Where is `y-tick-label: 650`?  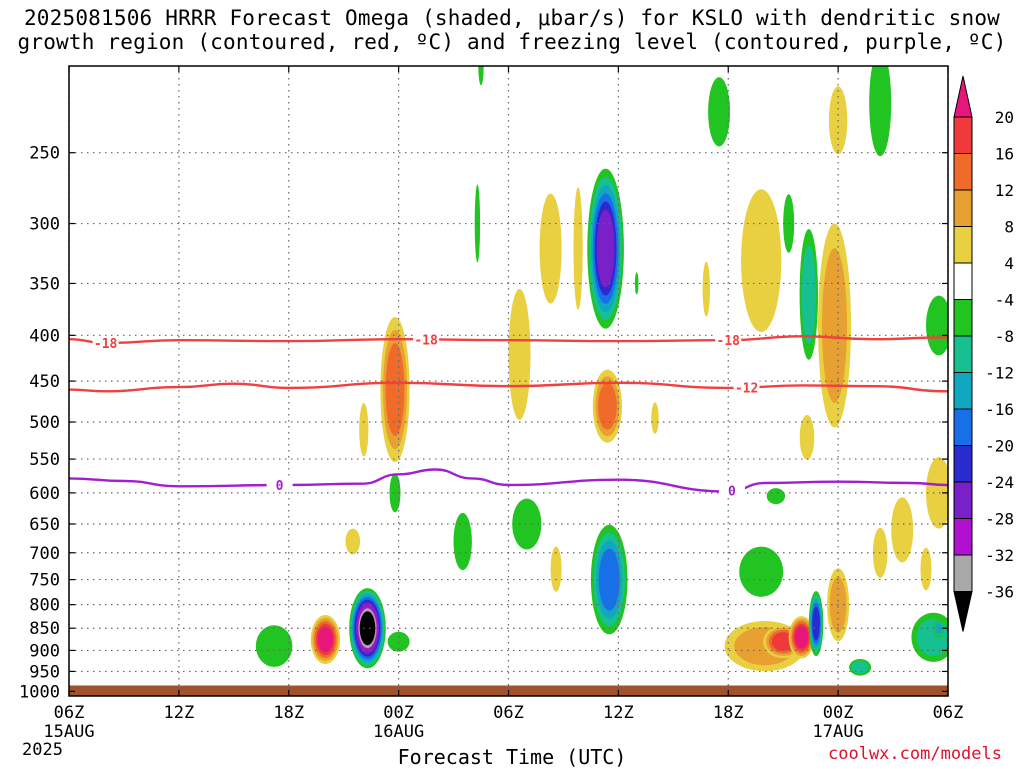 y-tick-label: 650 is located at coordinates (44, 525).